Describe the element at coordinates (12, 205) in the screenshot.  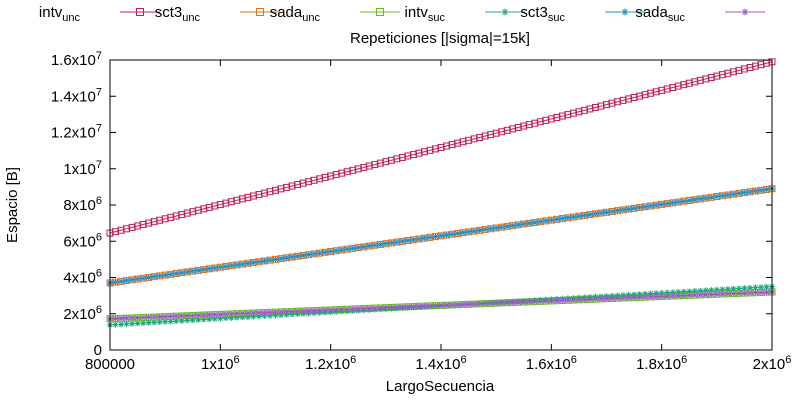
I see `y-axis-title: Espacio [B]` at that location.